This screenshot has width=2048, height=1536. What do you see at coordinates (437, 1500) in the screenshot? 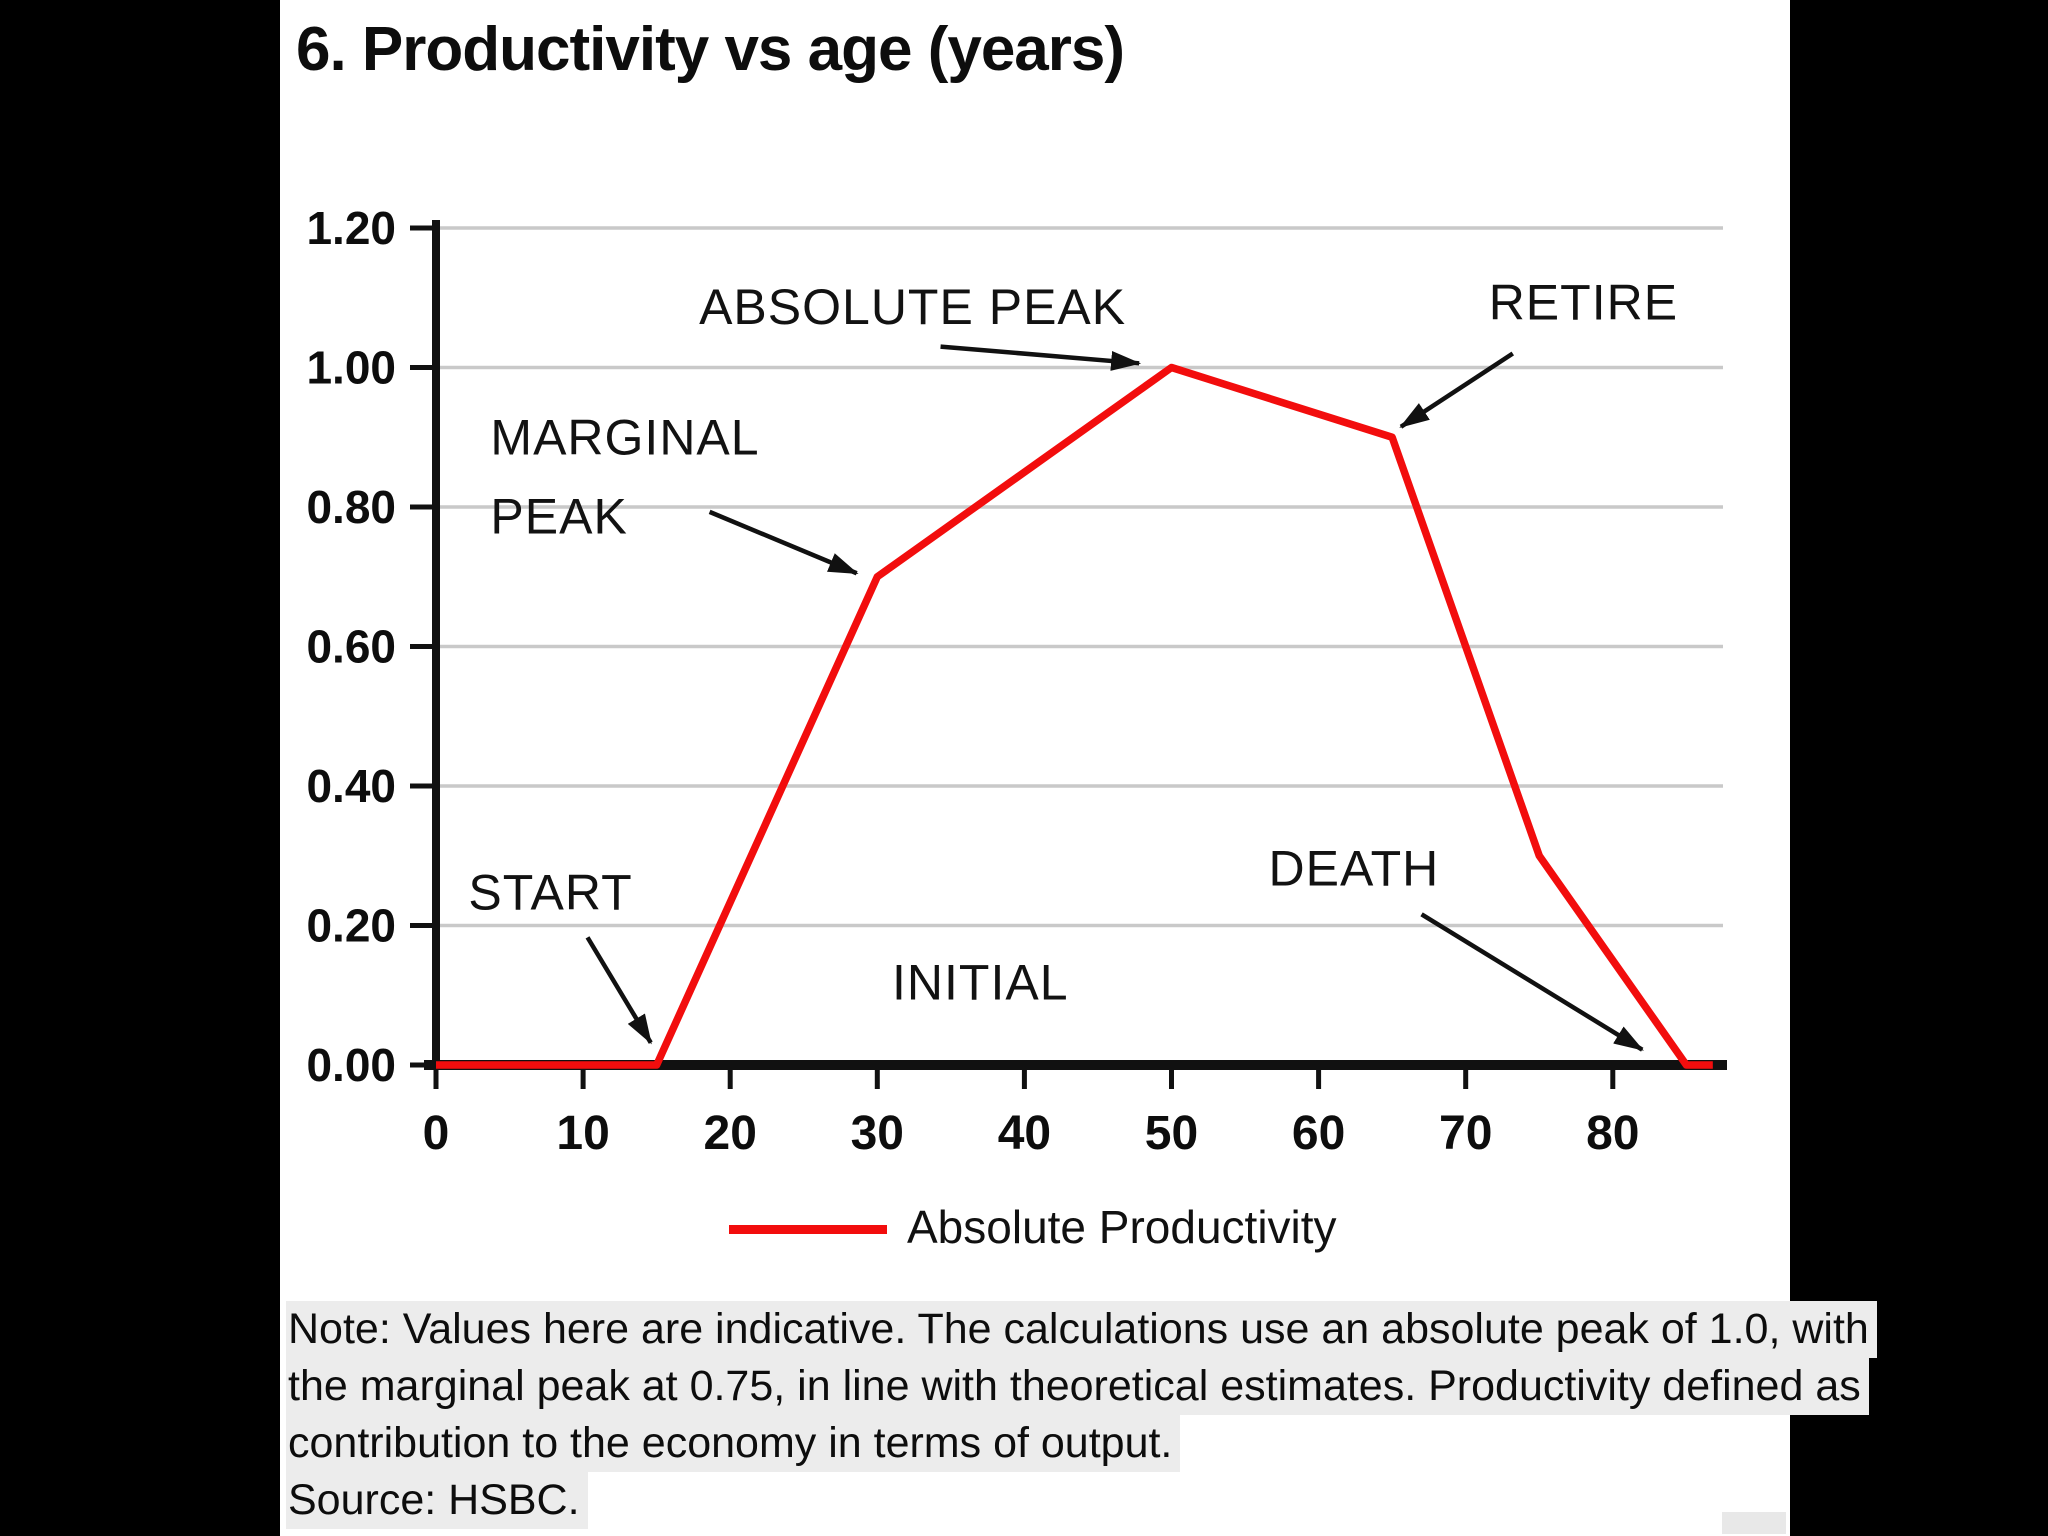
I see `footnote-source: Source: HSBC.` at bounding box center [437, 1500].